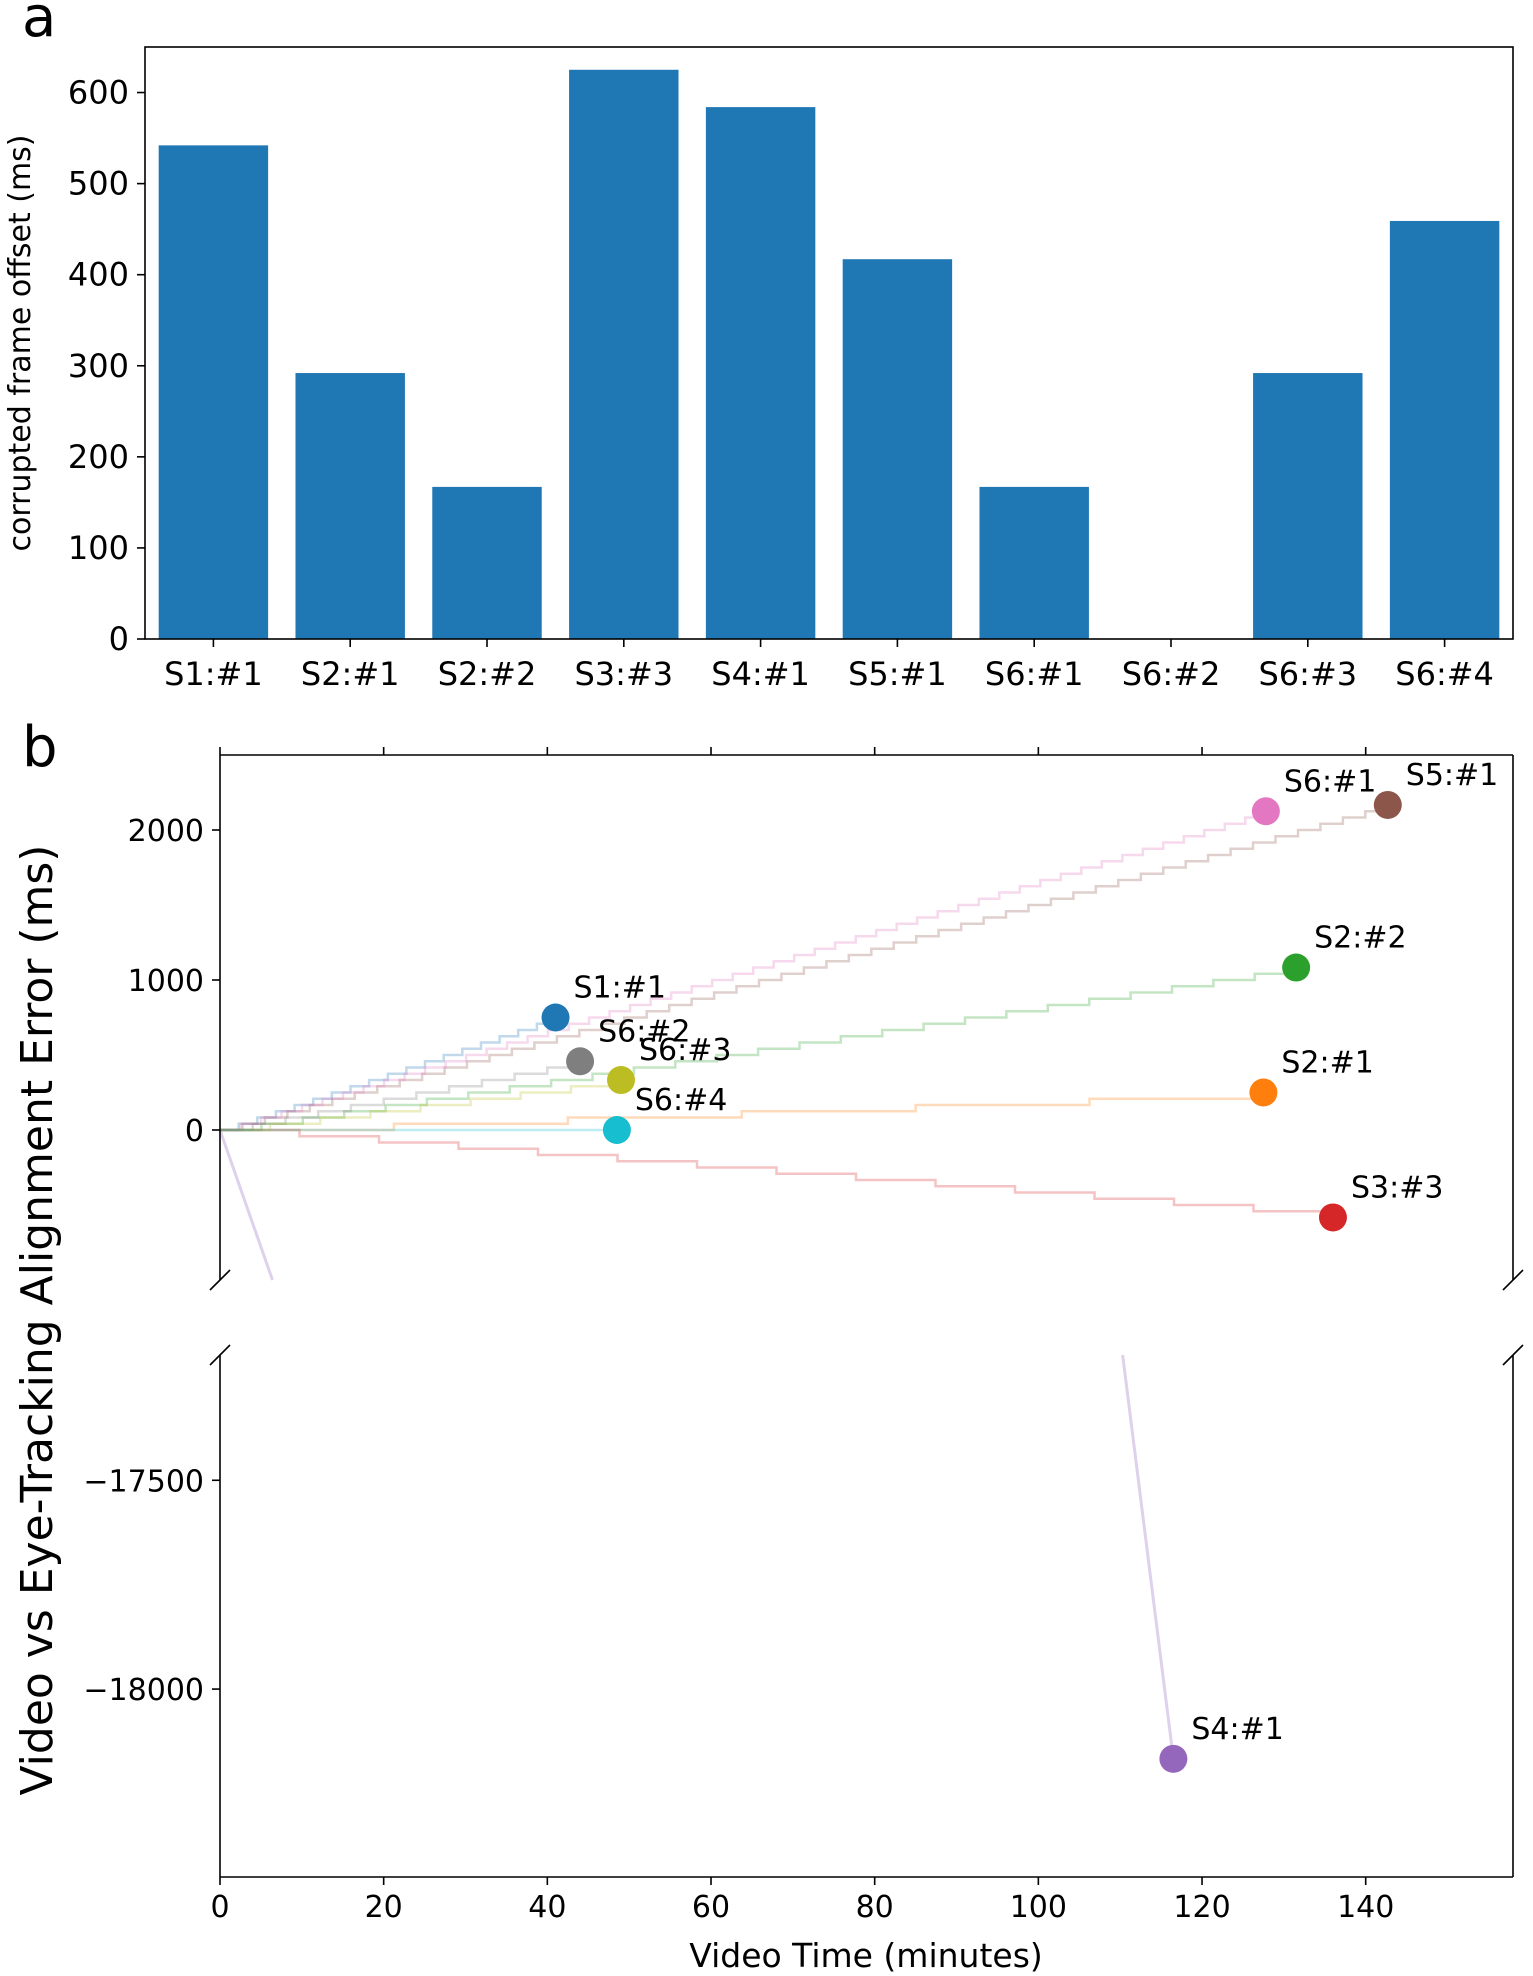  Describe the element at coordinates (213, 674) in the screenshot. I see `x-tick-label-a: S1:#1` at that location.